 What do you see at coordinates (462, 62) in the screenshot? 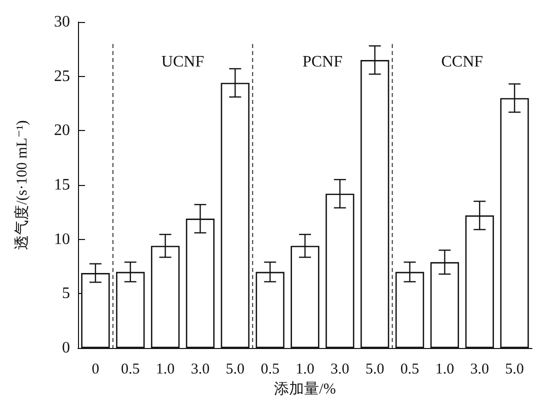
I see `annotation: CCNF` at bounding box center [462, 62].